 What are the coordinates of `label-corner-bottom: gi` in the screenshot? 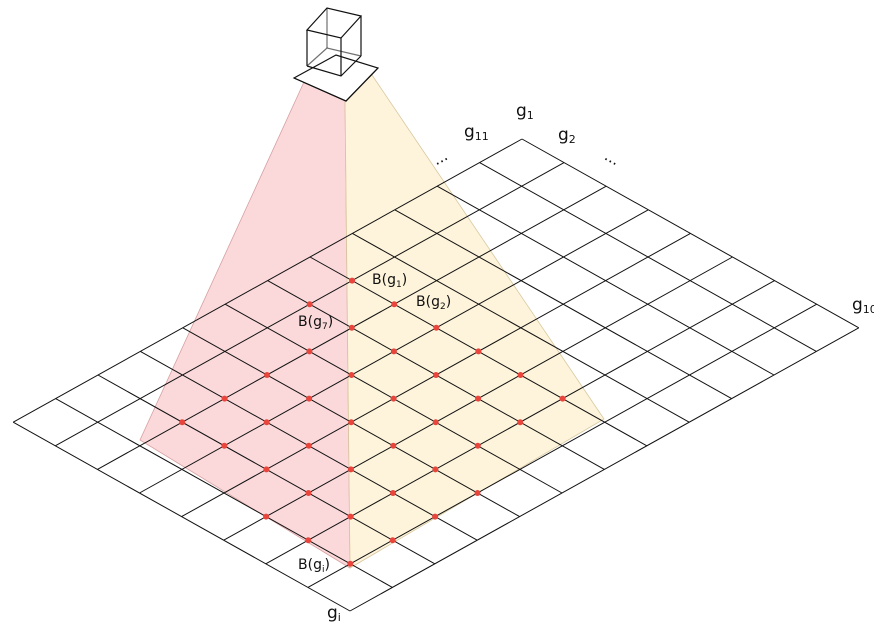 It's located at (334, 613).